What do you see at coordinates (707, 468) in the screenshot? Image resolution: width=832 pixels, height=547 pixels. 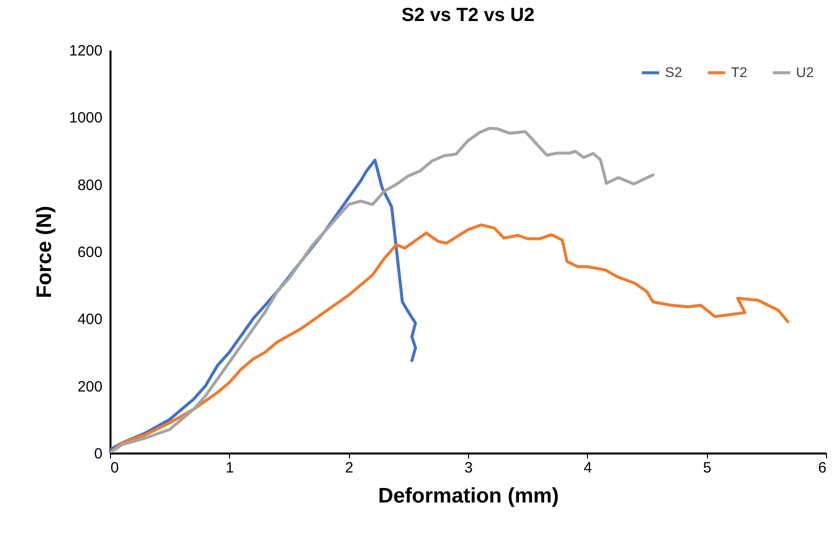 I see `x-tick-label: 5` at bounding box center [707, 468].